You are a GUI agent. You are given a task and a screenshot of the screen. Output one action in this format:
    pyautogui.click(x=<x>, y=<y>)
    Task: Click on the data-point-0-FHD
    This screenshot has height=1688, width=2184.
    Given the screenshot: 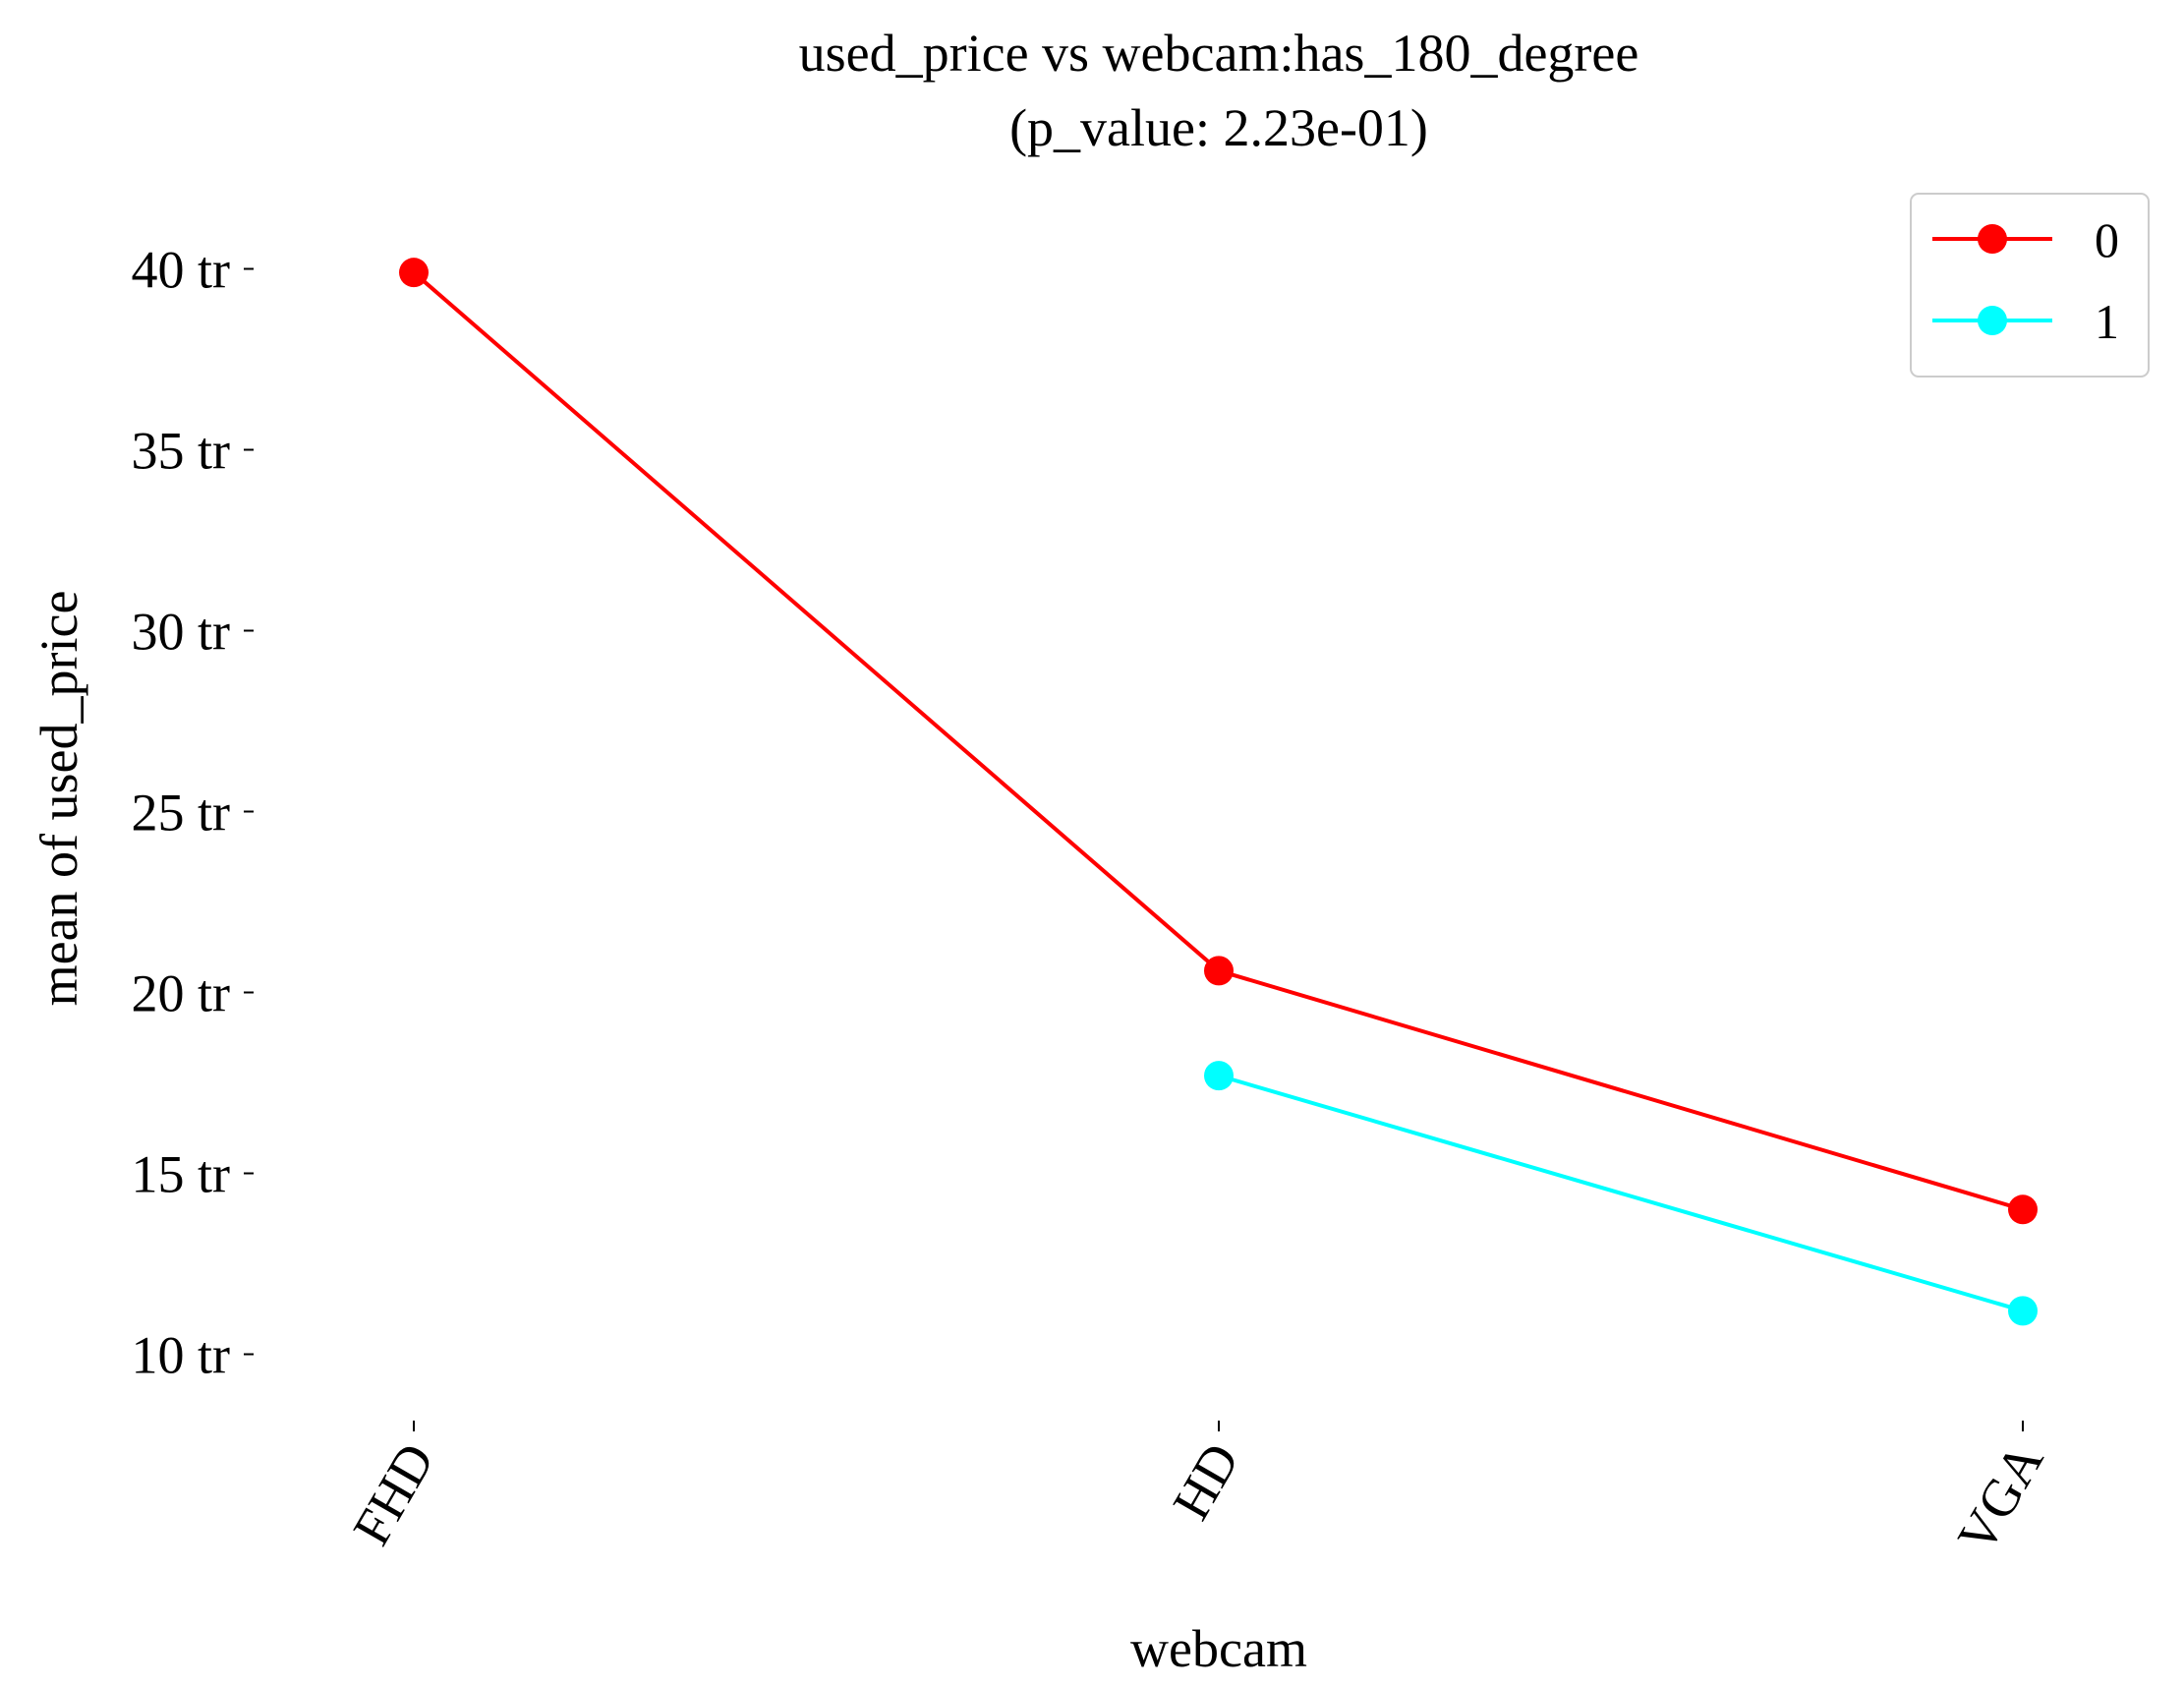 What is the action you would take?
    pyautogui.click(x=414, y=273)
    